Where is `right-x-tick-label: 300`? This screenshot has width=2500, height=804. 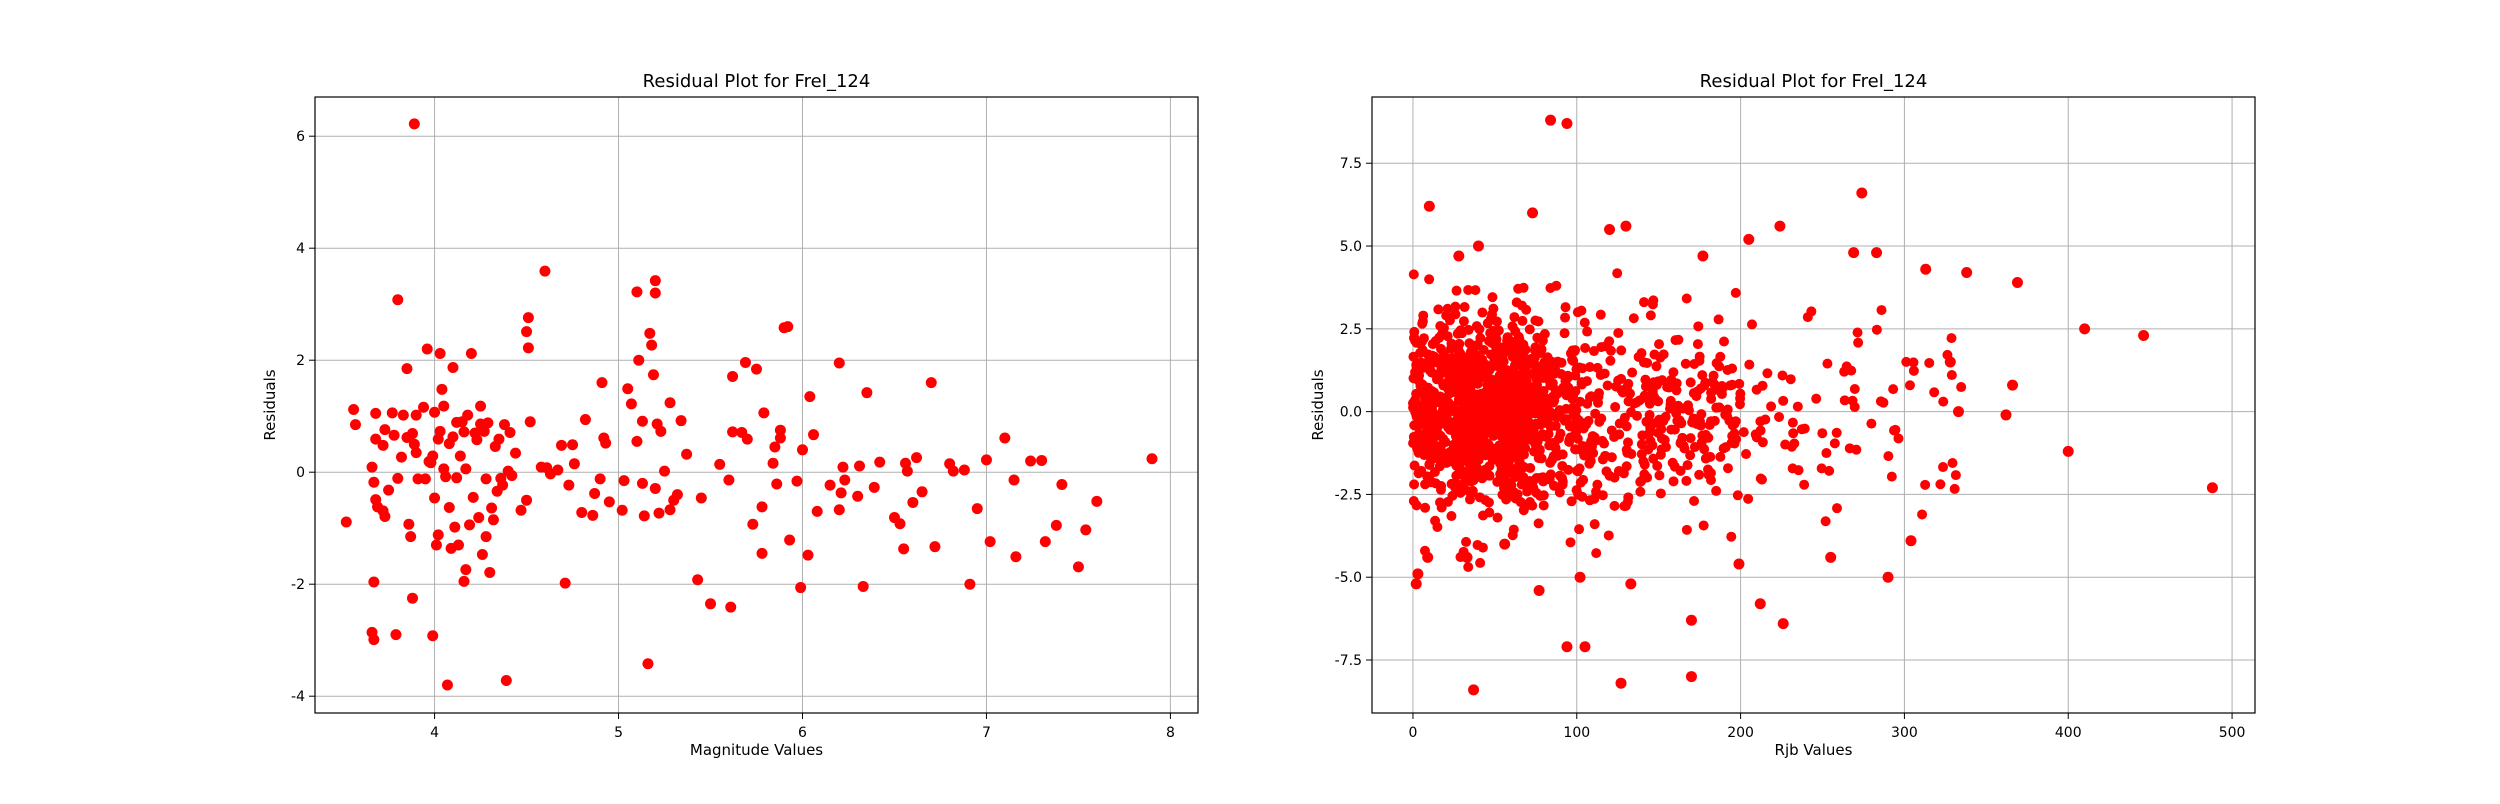 right-x-tick-label: 300 is located at coordinates (1904, 733).